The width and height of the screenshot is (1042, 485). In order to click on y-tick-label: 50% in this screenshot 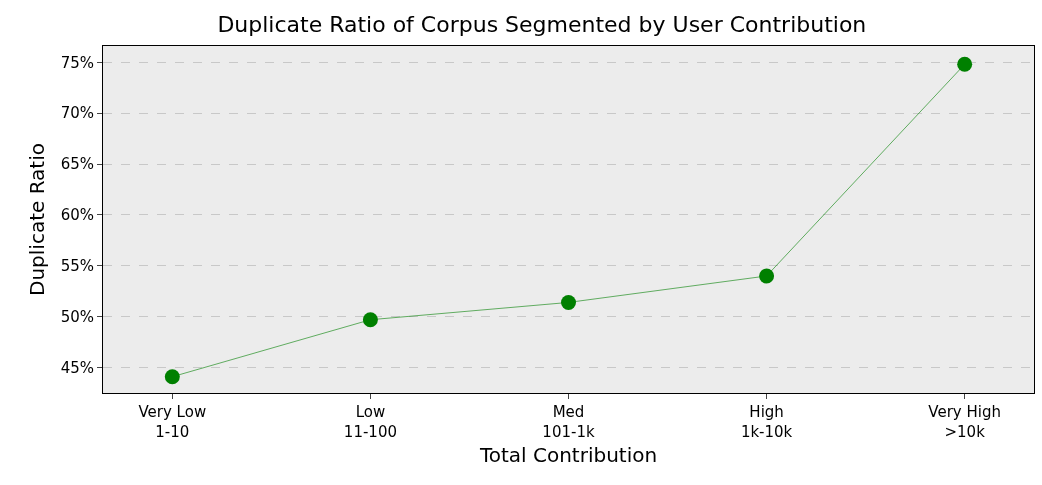, I will do `click(77, 316)`.